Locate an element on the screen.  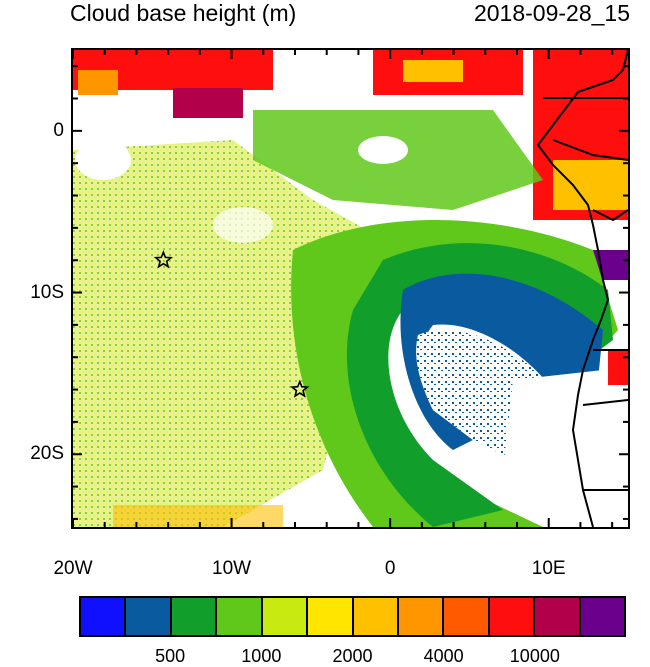
map-timestamp: 2018-09-28_15 is located at coordinates (551, 13).